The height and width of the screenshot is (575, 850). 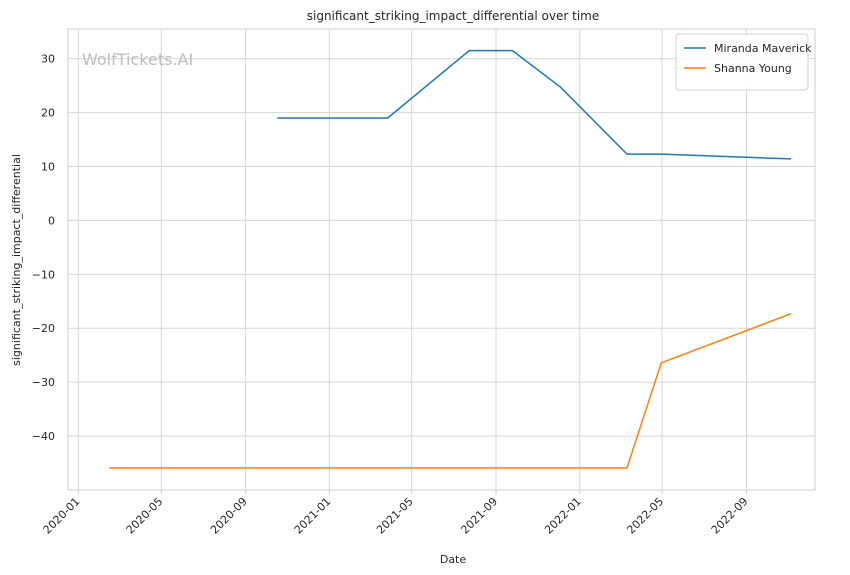 I want to click on y-tick-label: 0, so click(x=51, y=220).